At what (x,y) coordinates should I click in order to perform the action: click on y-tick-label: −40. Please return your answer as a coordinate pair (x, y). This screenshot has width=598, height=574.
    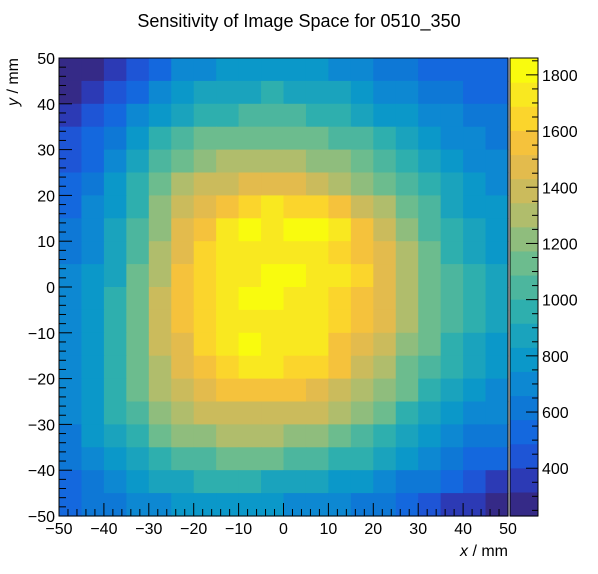
    Looking at the image, I should click on (41, 471).